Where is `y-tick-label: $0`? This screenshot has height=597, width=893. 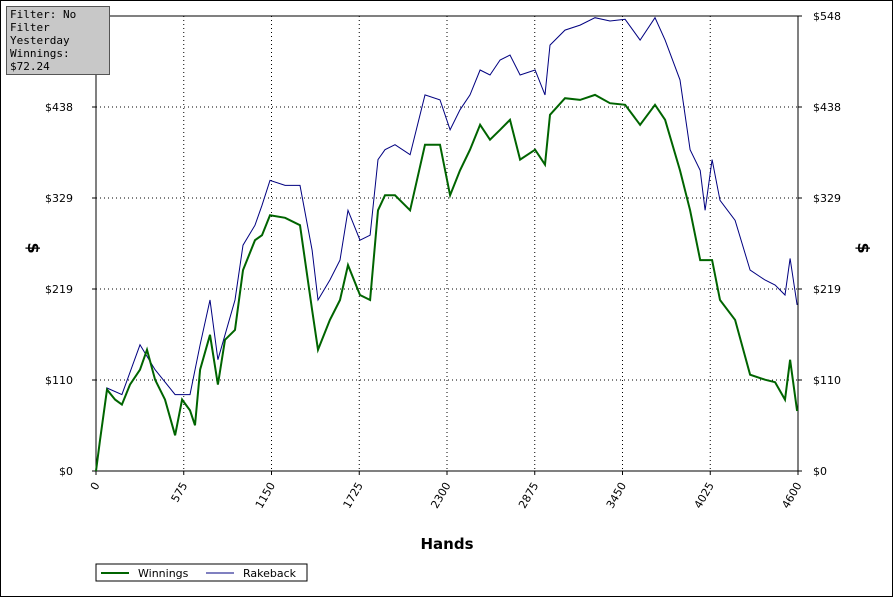
y-tick-label: $0 is located at coordinates (66, 471).